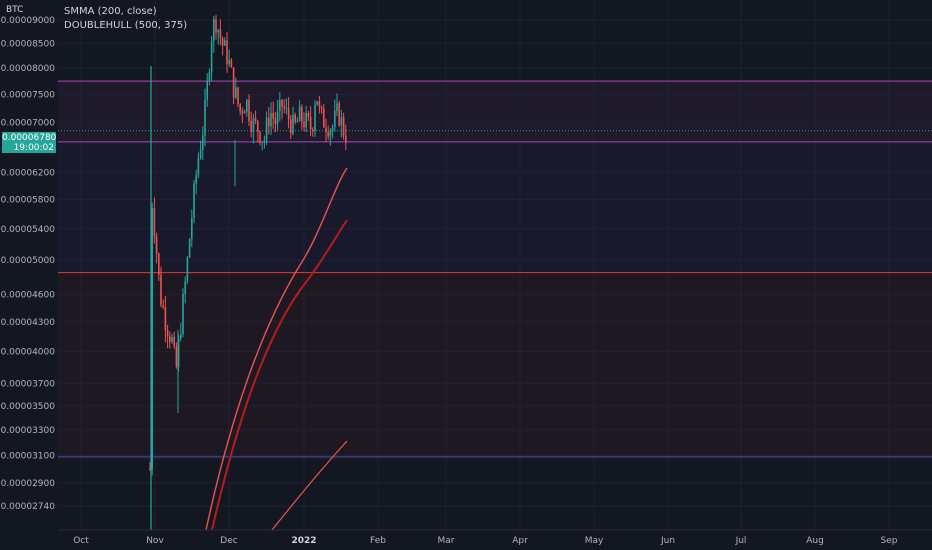 The height and width of the screenshot is (550, 932). I want to click on y-tick-label: 0.00005800, so click(28, 201).